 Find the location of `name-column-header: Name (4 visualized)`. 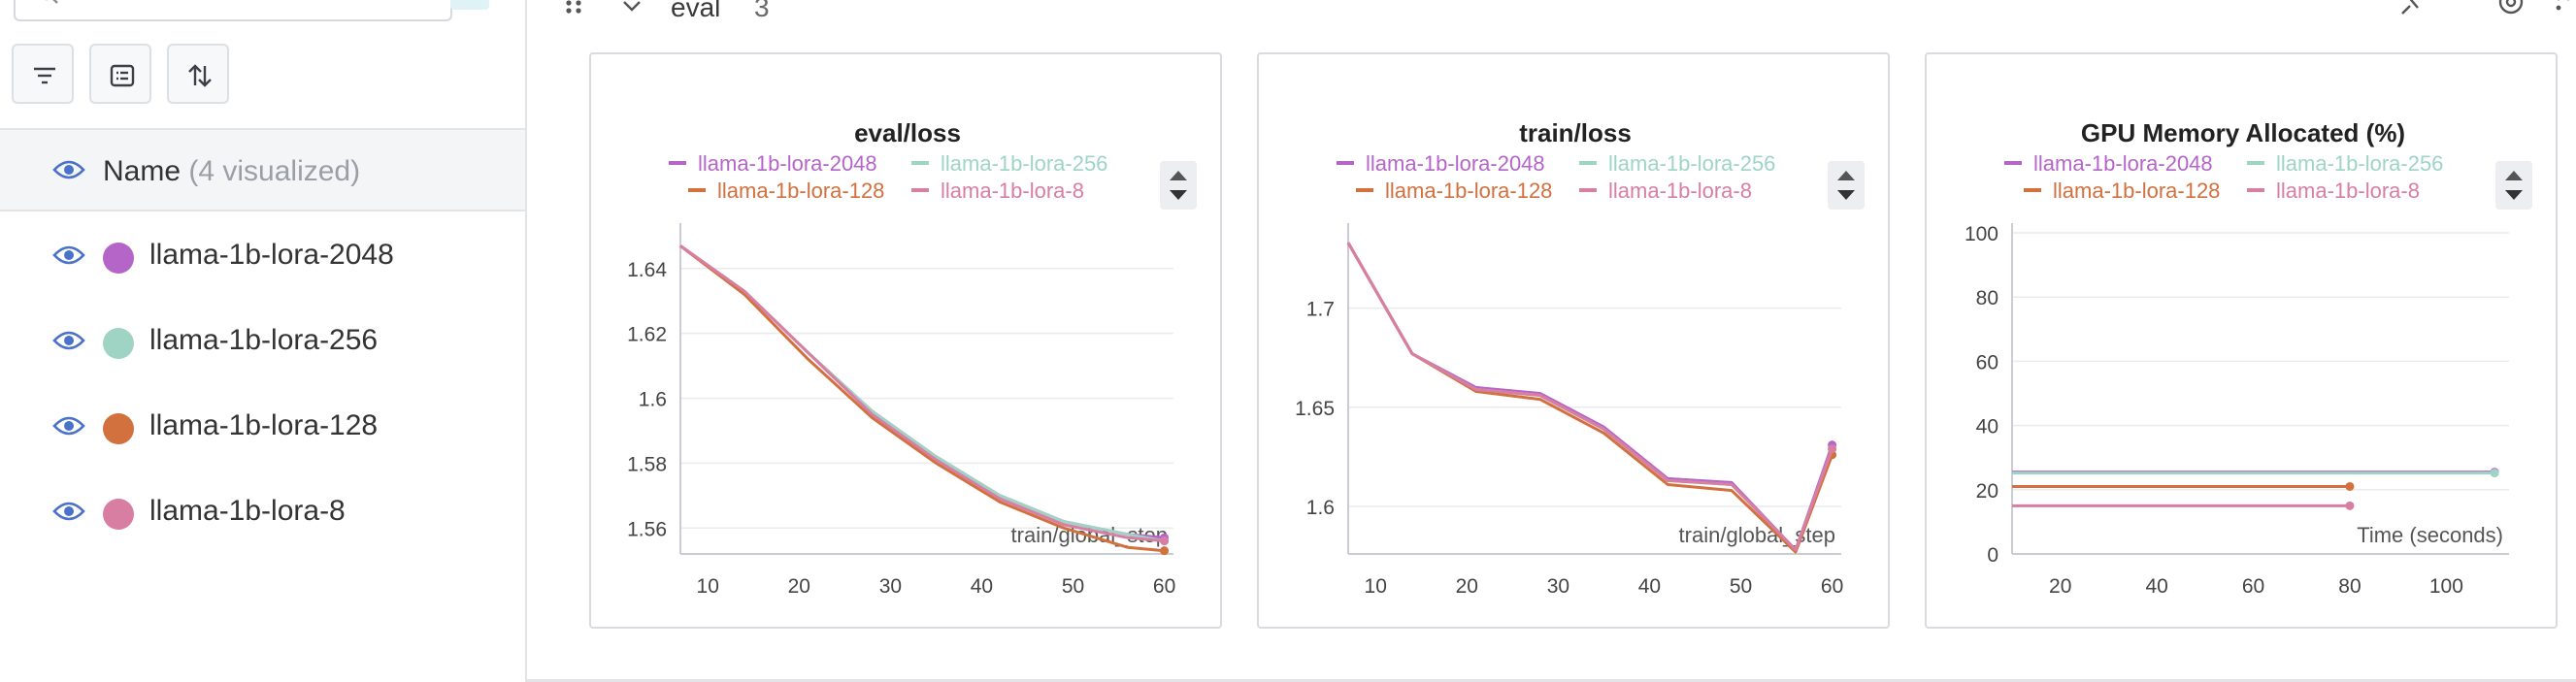

name-column-header: Name (4 visualized) is located at coordinates (262, 169).